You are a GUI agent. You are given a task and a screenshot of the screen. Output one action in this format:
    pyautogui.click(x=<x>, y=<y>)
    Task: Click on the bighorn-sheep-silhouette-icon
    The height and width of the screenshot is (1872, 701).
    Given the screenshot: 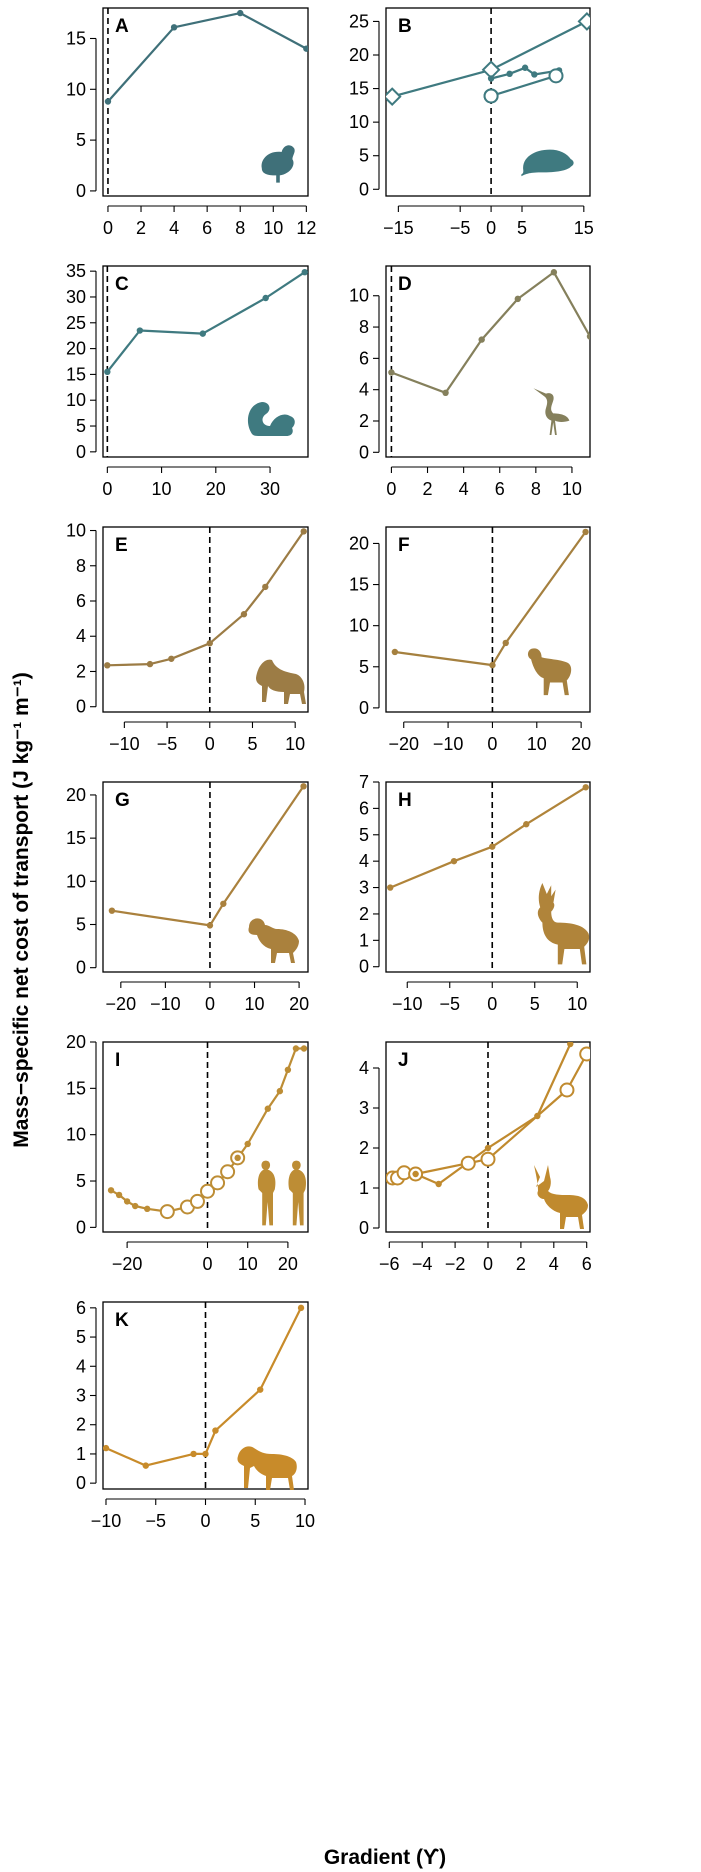 What is the action you would take?
    pyautogui.click(x=273, y=940)
    